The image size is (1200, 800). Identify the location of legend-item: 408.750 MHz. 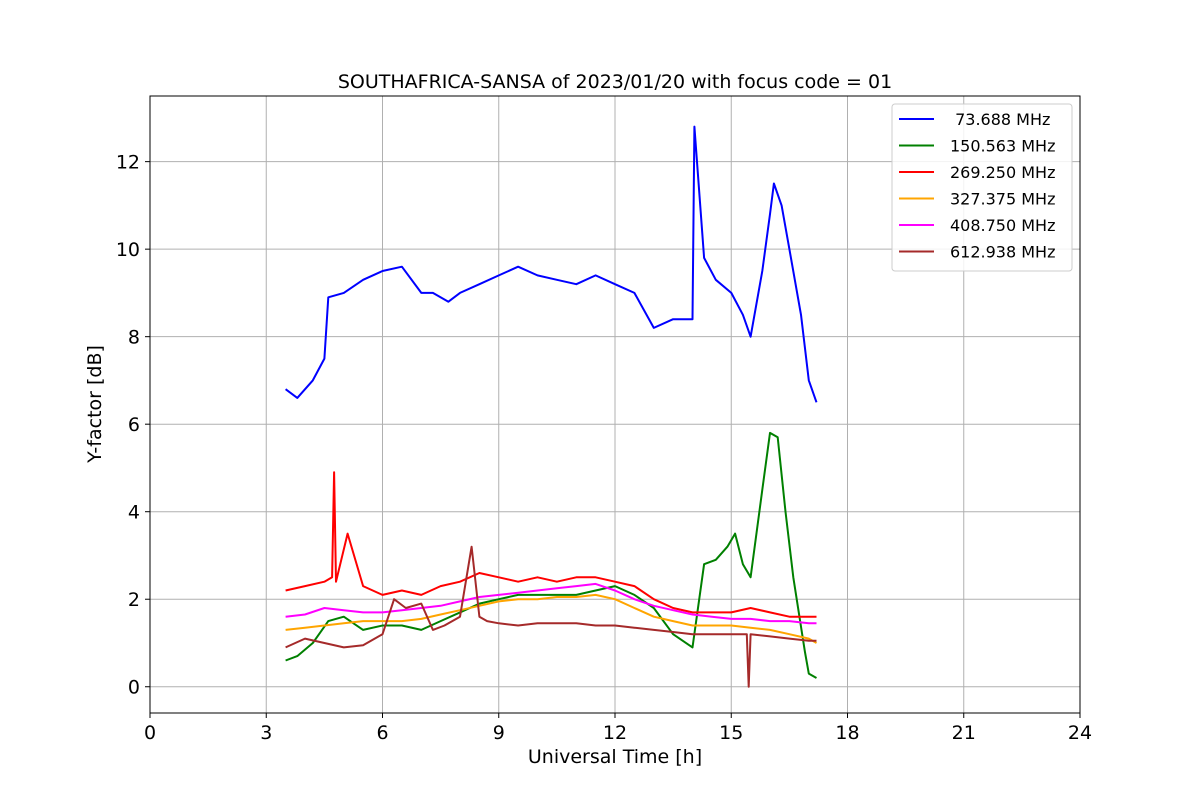
(977, 225).